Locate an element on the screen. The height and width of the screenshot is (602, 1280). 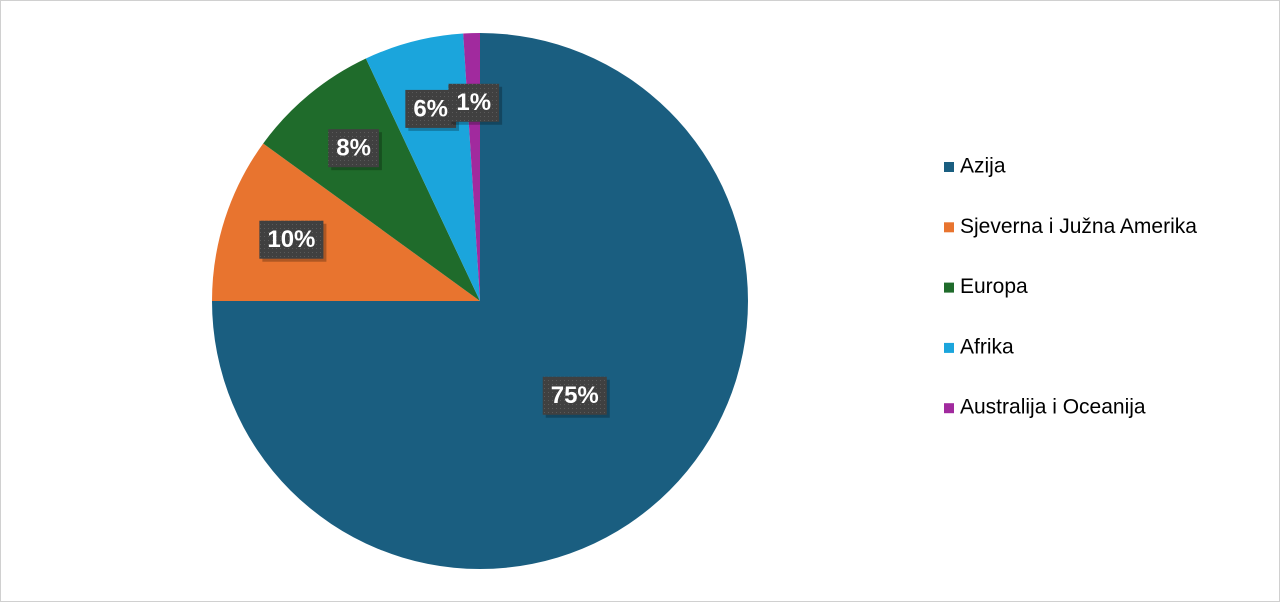
legend-label: Azija is located at coordinates (983, 166).